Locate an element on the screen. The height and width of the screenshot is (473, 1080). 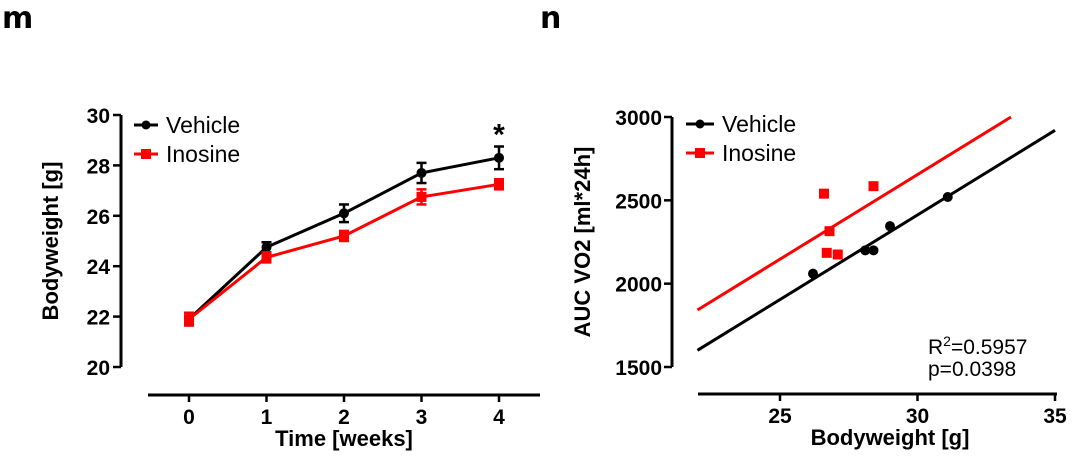
x-tick-label: 4 is located at coordinates (499, 417).